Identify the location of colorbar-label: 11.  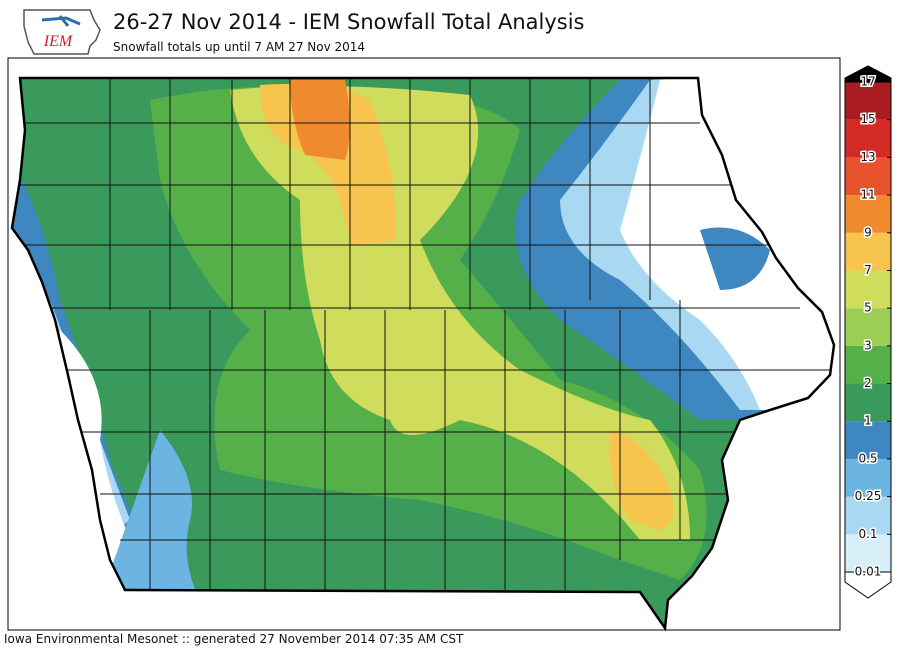
(867, 195).